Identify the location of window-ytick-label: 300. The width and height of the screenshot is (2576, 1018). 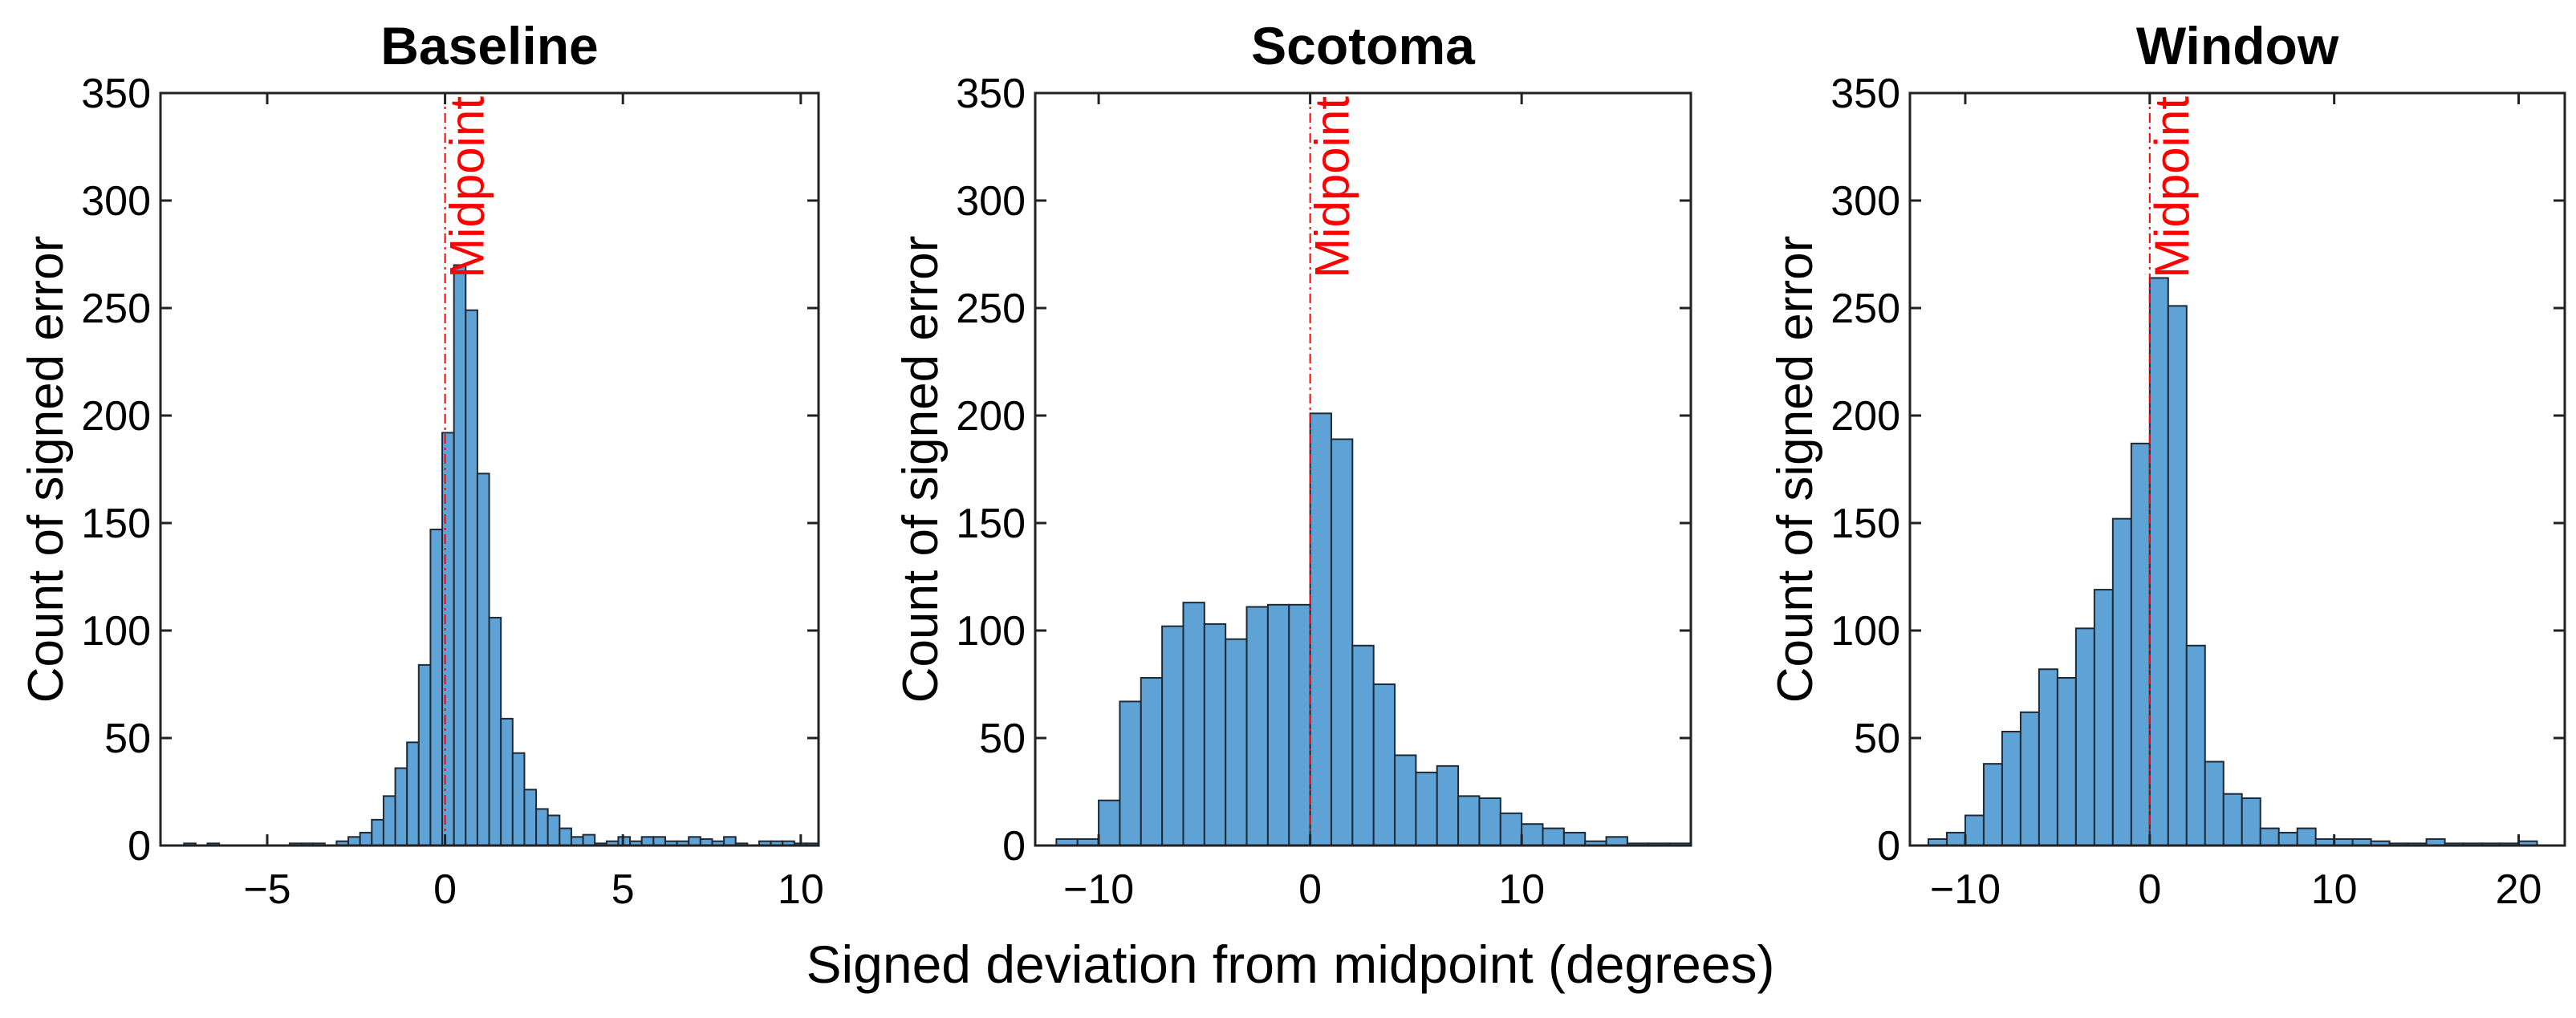
(1865, 201).